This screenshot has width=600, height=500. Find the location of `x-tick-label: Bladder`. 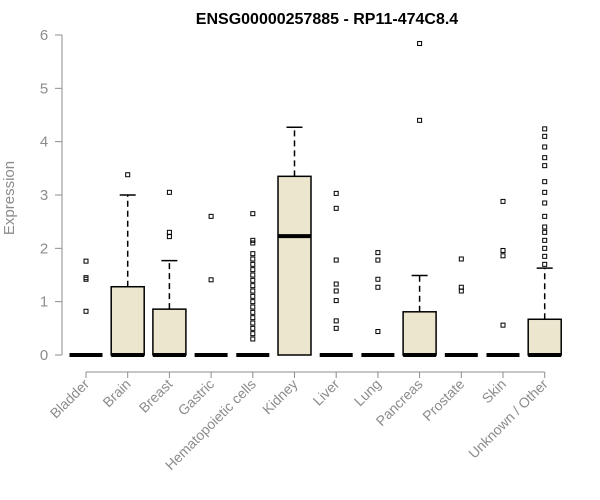

x-tick-label: Bladder is located at coordinates (70, 399).